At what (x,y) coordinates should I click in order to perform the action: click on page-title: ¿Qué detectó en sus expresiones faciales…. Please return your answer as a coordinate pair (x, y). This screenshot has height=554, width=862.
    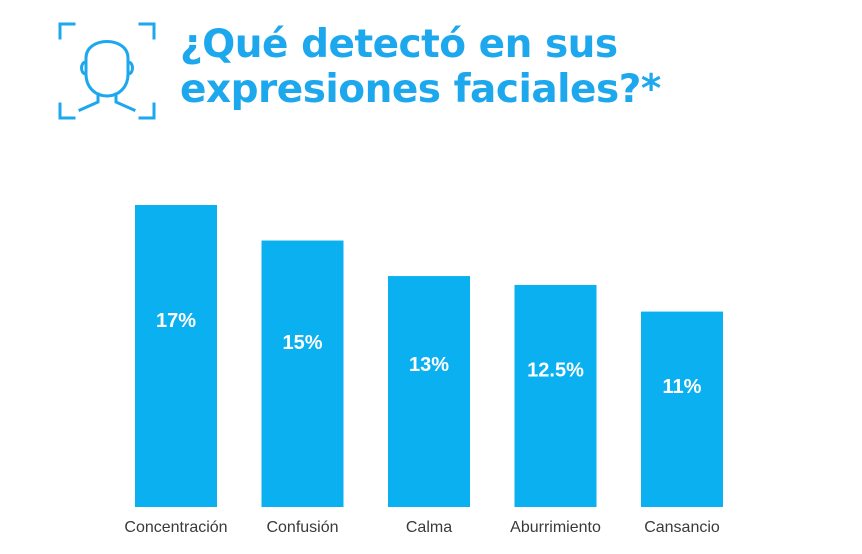
    Looking at the image, I should click on (515, 67).